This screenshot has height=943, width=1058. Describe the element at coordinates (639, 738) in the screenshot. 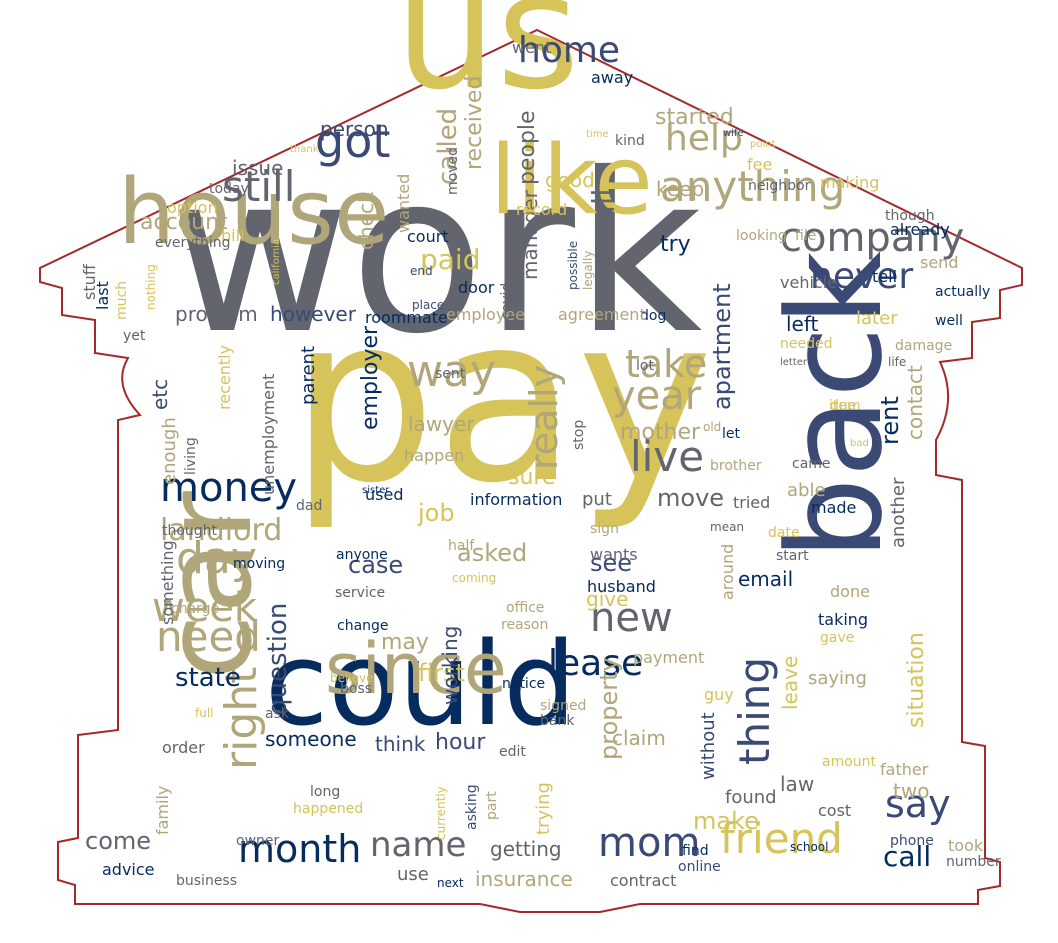

I see `word-claim: claim` at that location.